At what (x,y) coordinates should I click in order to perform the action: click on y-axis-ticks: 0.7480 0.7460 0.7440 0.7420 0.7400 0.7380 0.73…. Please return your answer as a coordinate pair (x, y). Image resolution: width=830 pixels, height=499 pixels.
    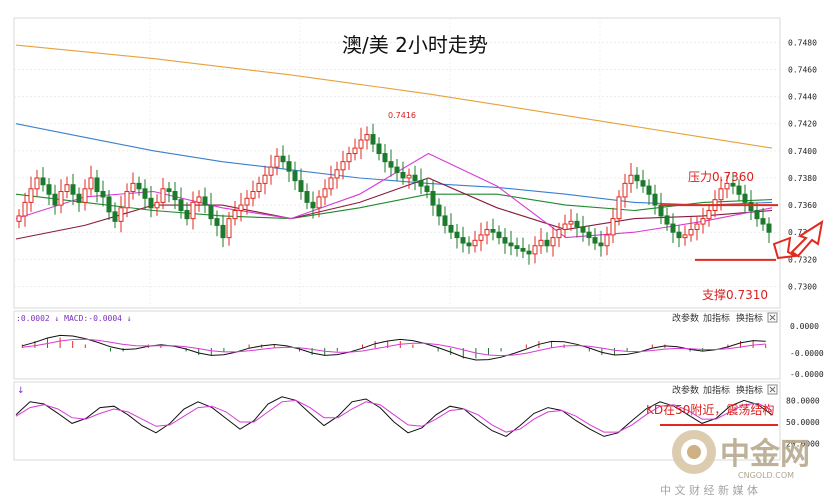
    Looking at the image, I should click on (802, 164).